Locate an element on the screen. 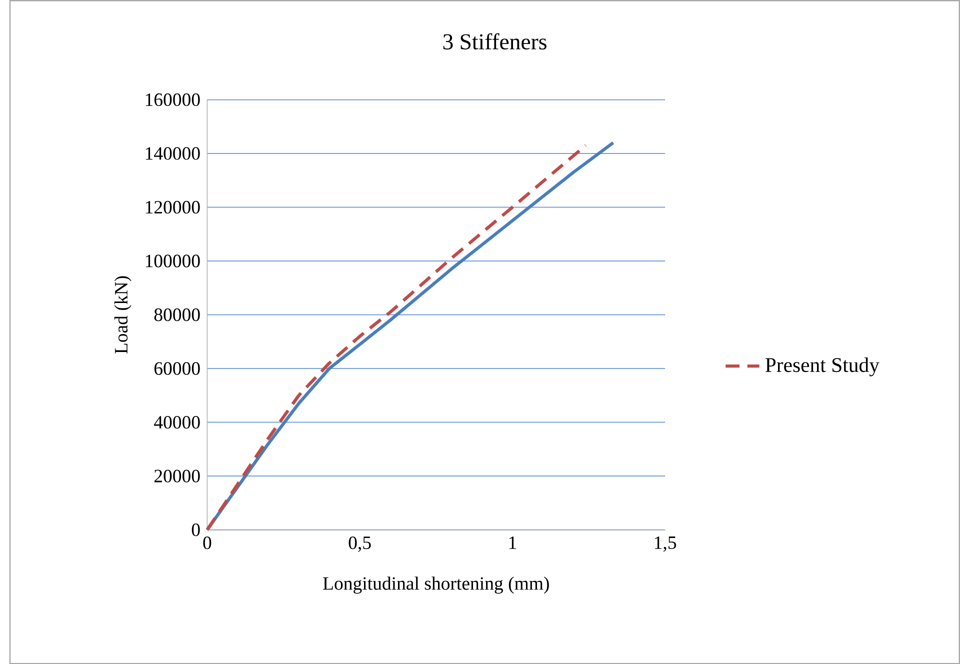 Image resolution: width=960 pixels, height=664 pixels. y-tick-label: 160000 is located at coordinates (173, 99).